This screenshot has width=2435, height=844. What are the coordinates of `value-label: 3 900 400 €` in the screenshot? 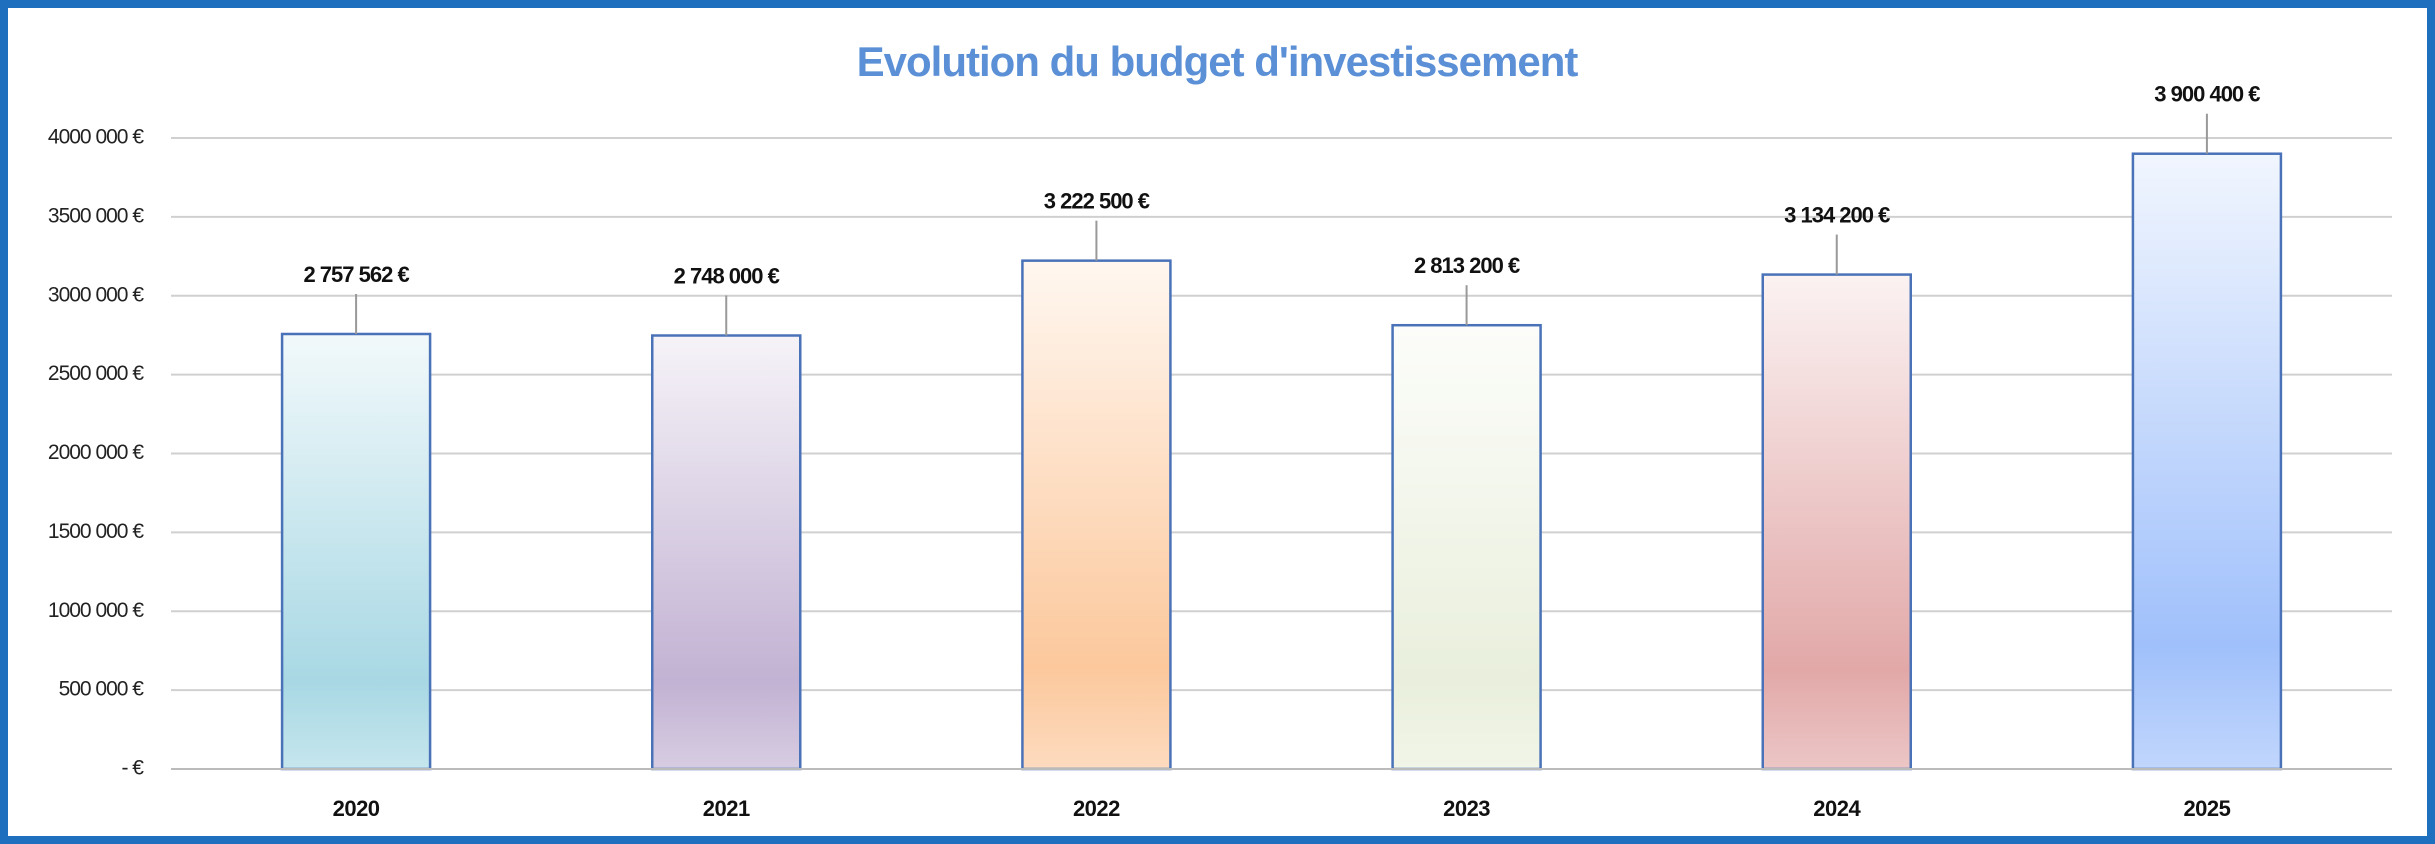 It's located at (2207, 94).